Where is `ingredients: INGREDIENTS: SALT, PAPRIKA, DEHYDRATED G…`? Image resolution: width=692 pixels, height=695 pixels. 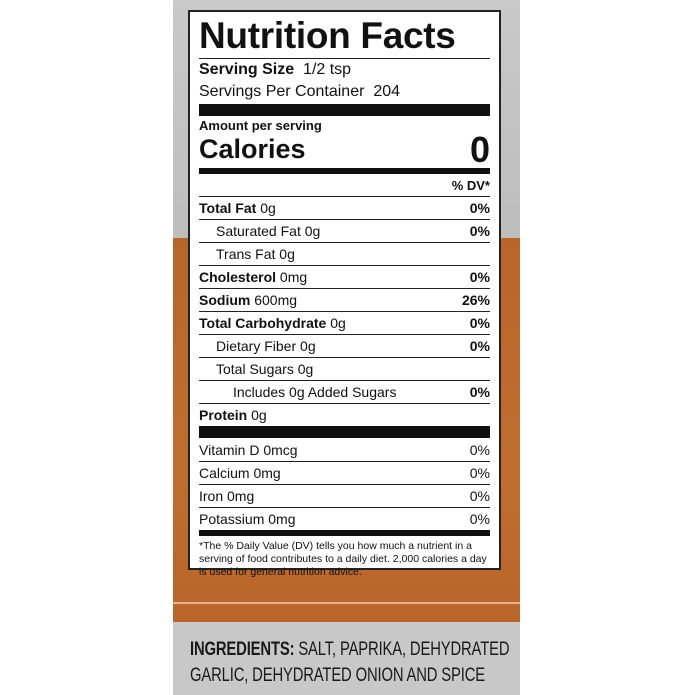 ingredients: INGREDIENTS: SALT, PAPRIKA, DEHYDRATED G… is located at coordinates (350, 663).